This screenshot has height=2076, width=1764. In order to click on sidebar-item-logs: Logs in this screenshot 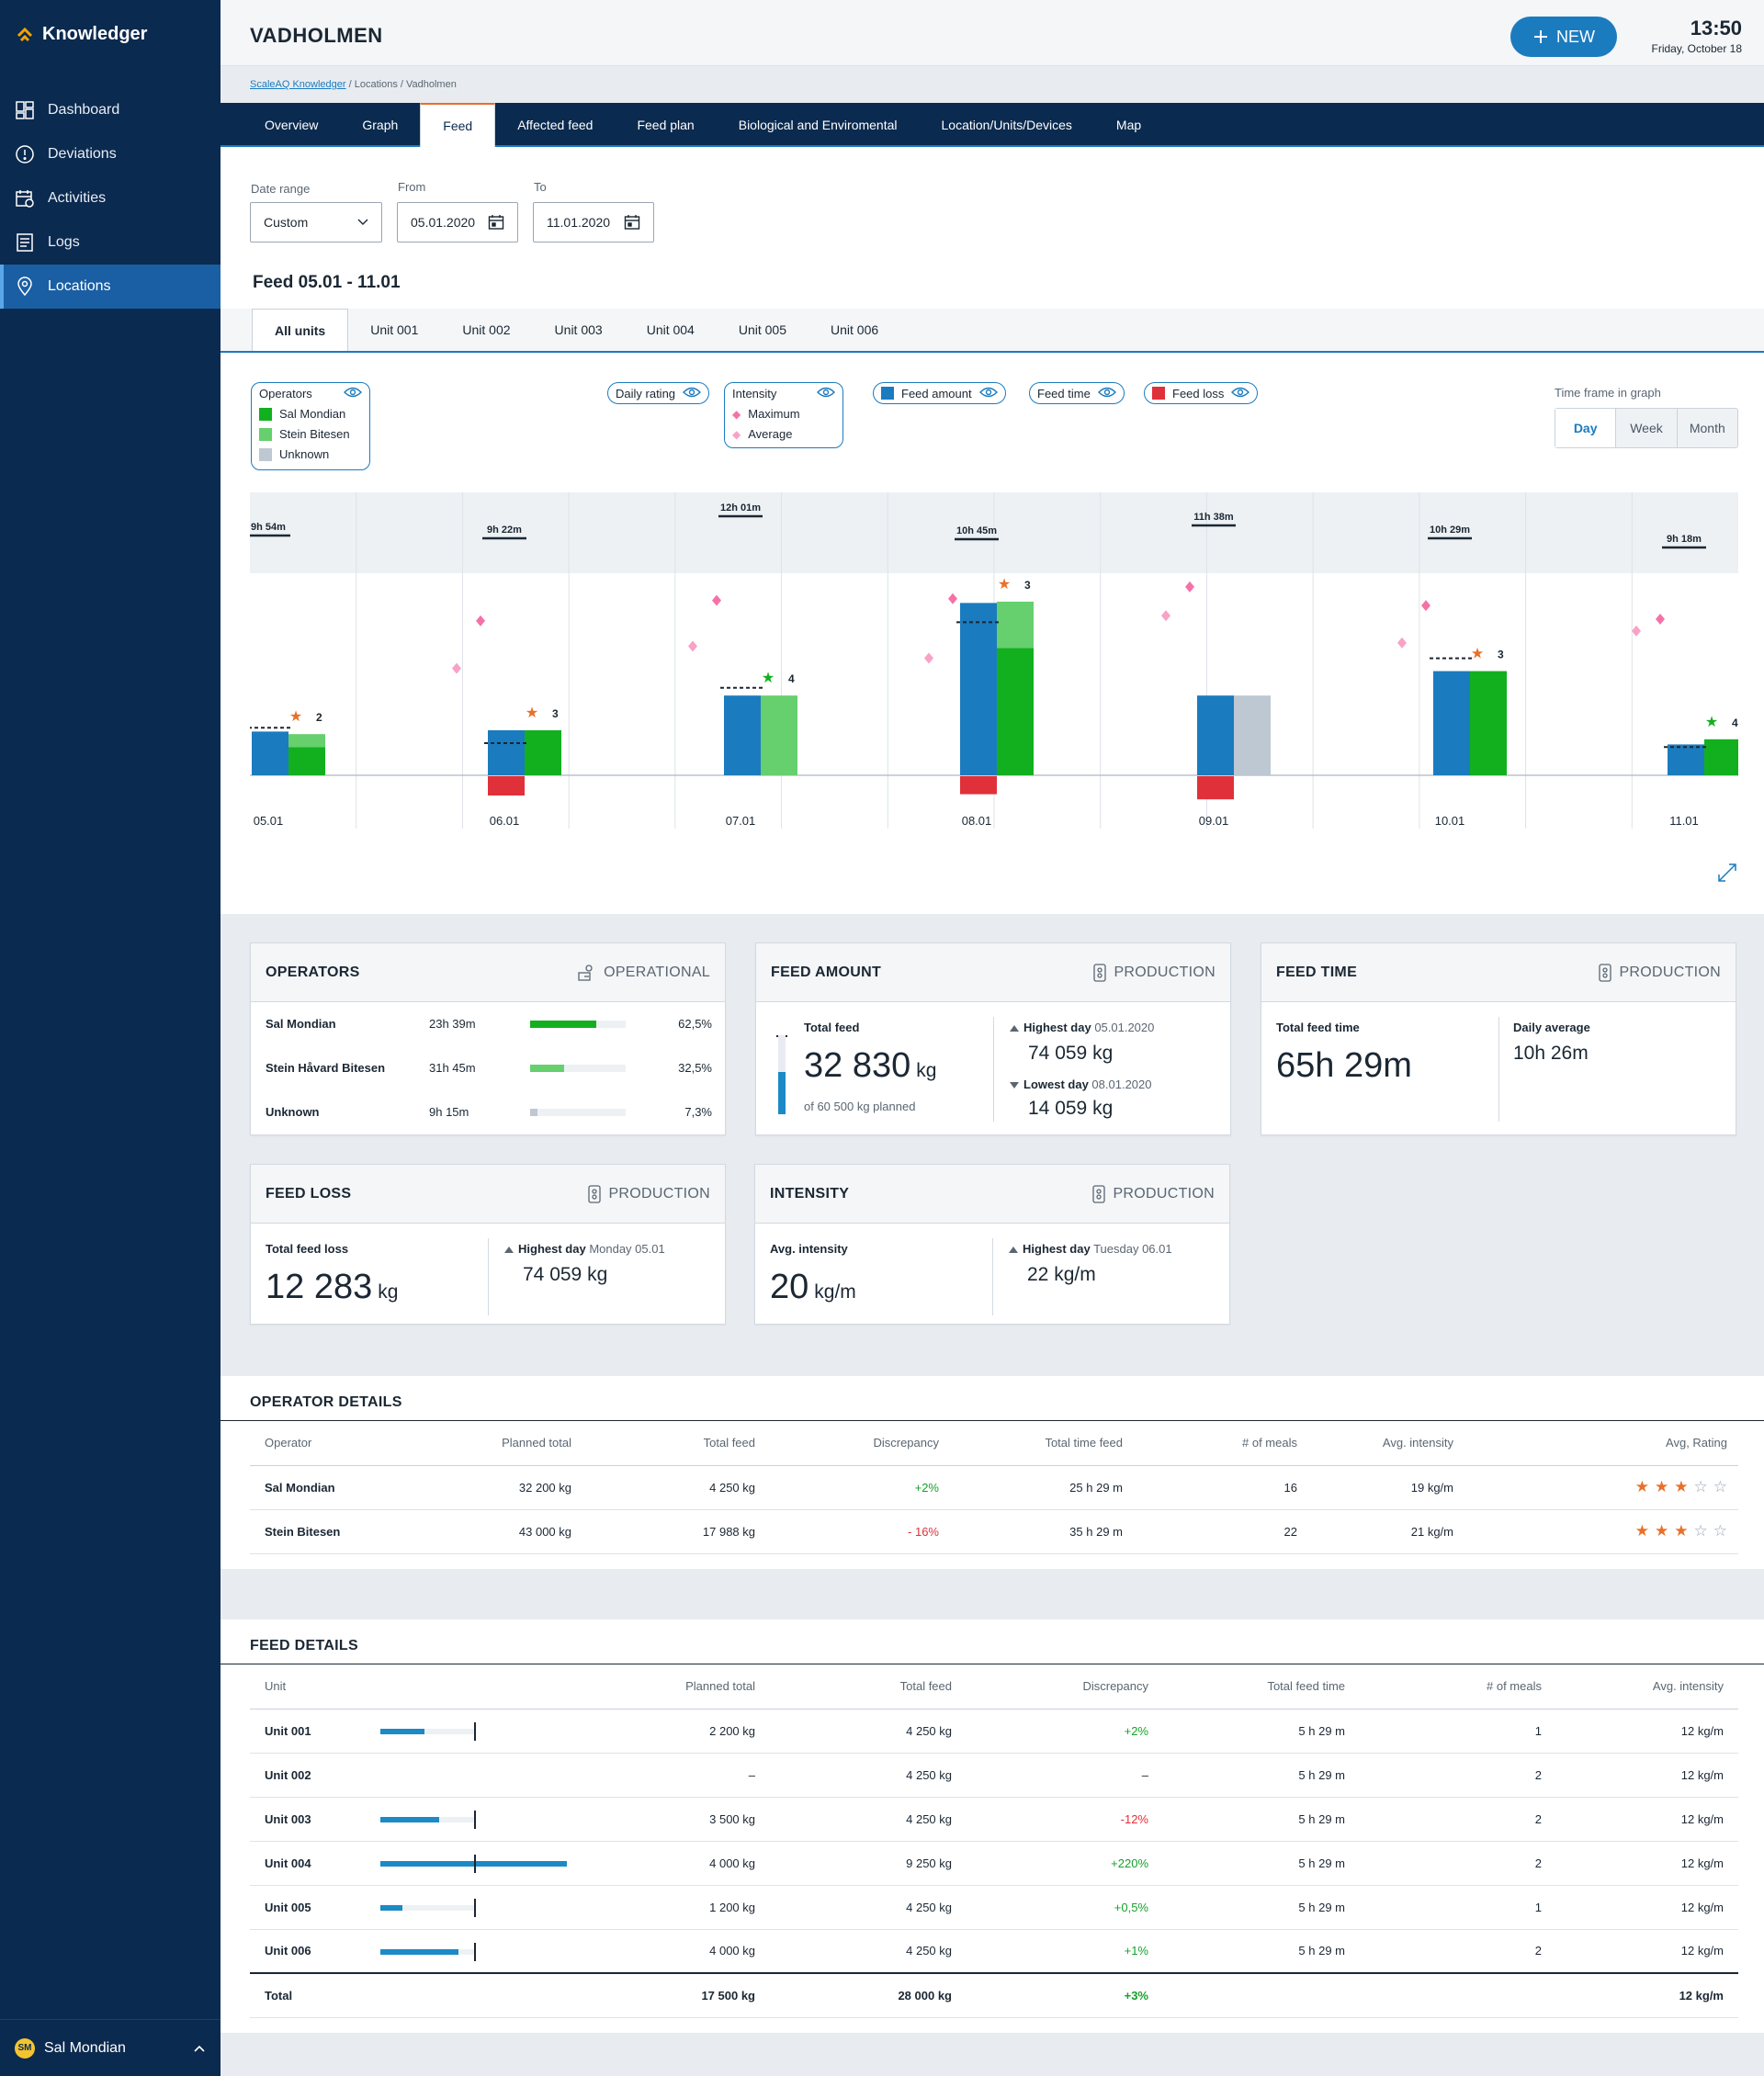, I will do `click(110, 242)`.